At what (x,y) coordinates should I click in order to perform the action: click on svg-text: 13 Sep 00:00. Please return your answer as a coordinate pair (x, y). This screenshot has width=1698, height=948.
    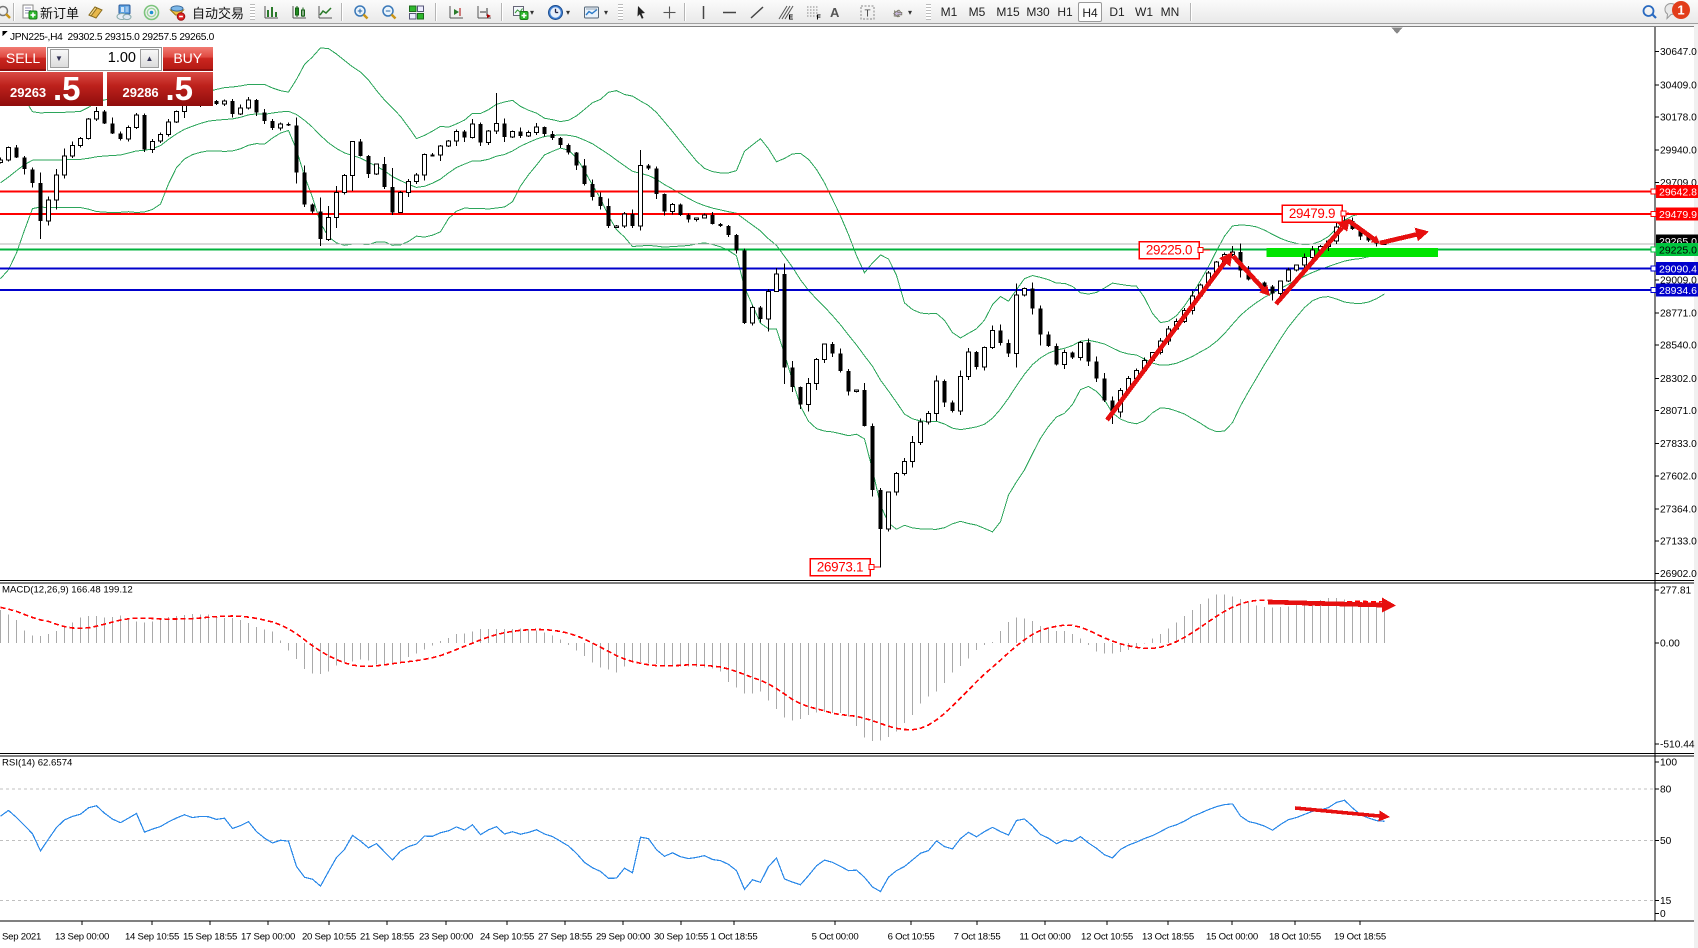
    Looking at the image, I should click on (82, 937).